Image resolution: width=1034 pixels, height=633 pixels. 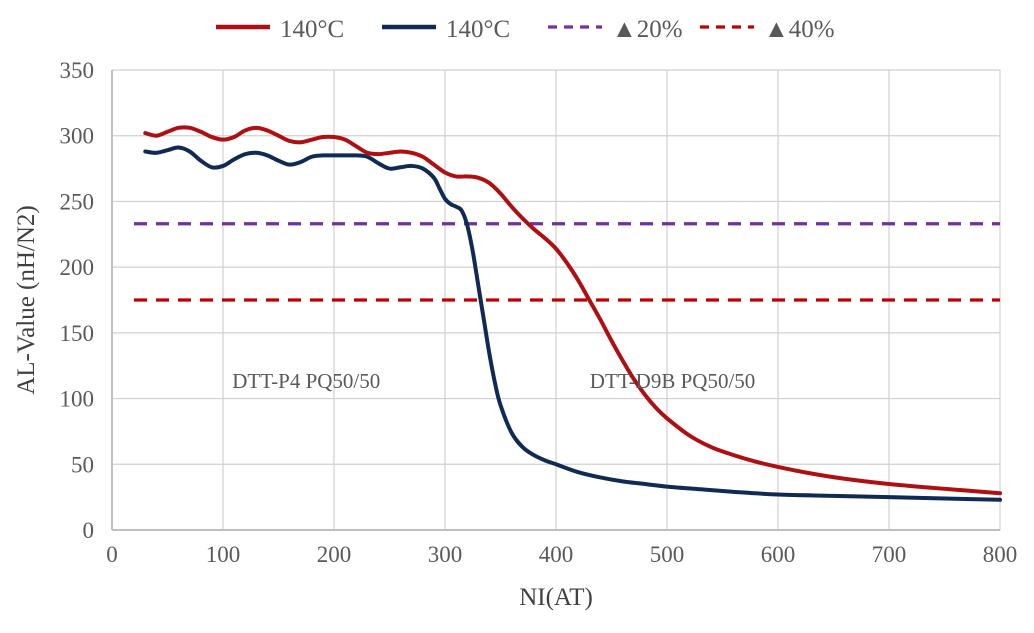 I want to click on x-tick-label: 300, so click(x=445, y=554).